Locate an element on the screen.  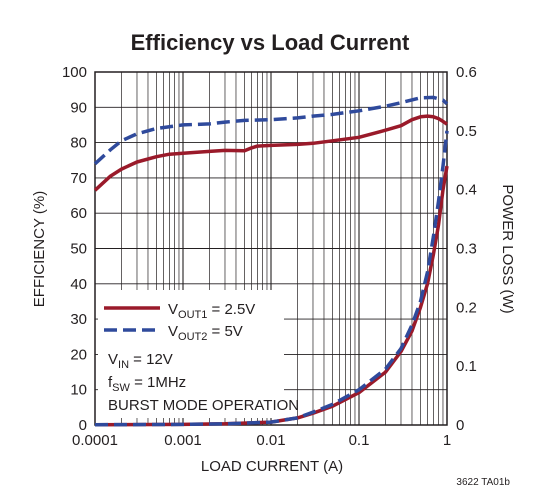
condition-fsw: fSW = 1MHz is located at coordinates (147, 384).